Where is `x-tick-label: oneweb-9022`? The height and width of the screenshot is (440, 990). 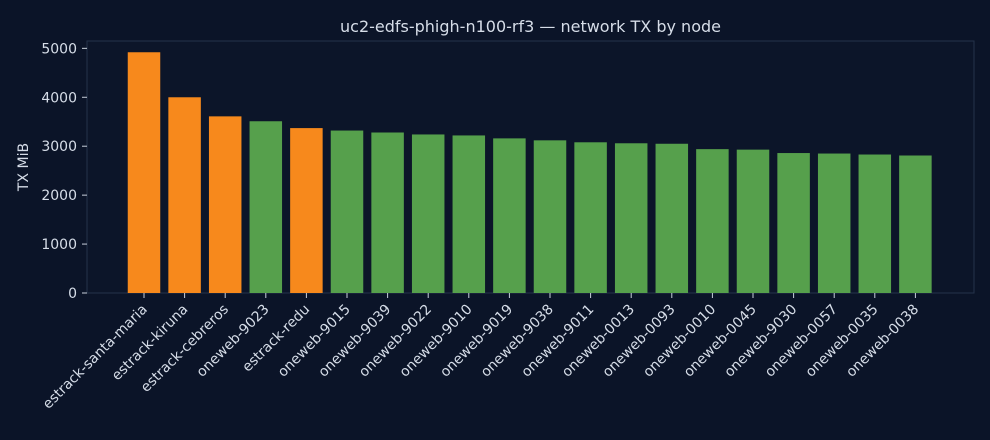
x-tick-label: oneweb-9022 is located at coordinates (395, 341).